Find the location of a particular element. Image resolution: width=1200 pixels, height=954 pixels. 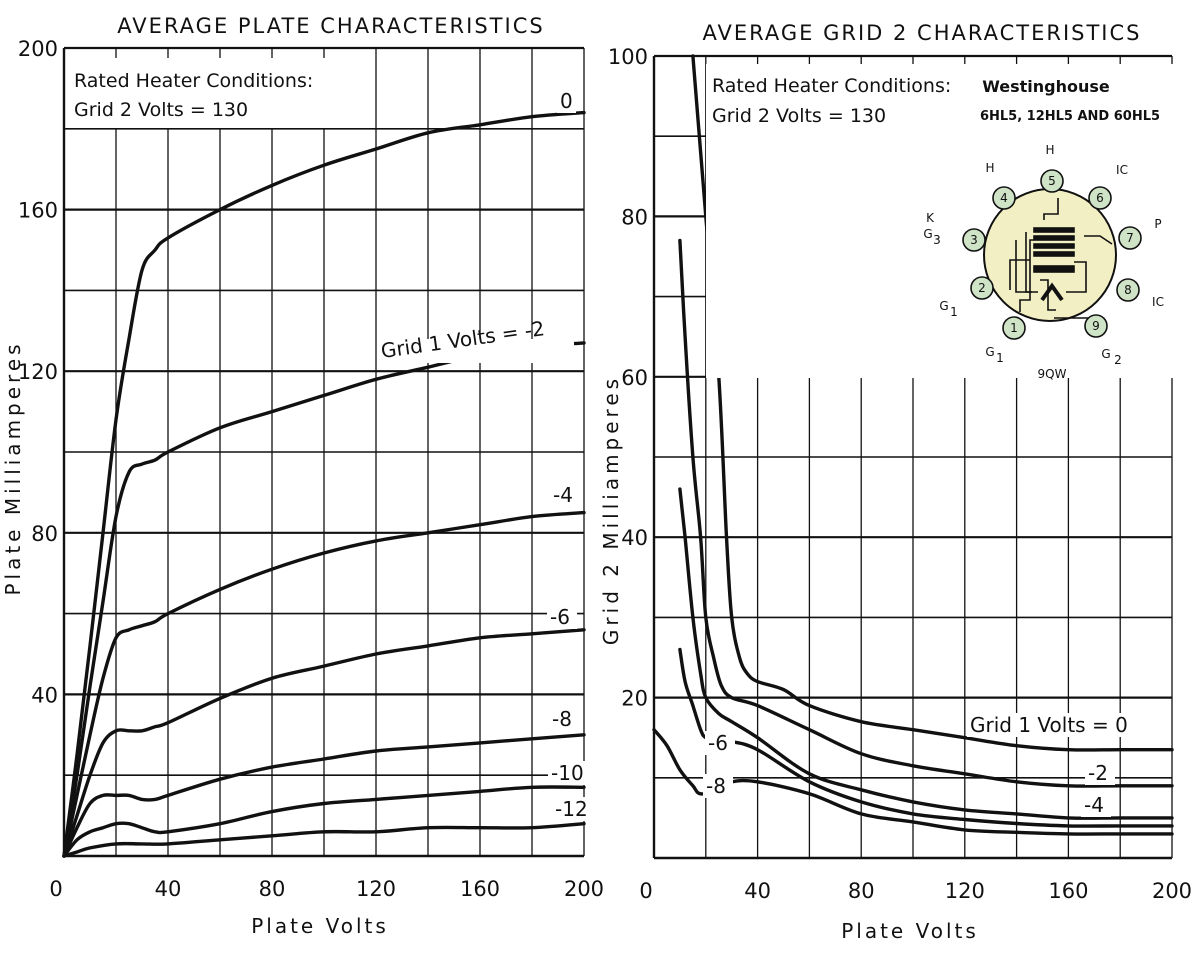

pin-label-g2-sub: 2 is located at coordinates (1118, 360).